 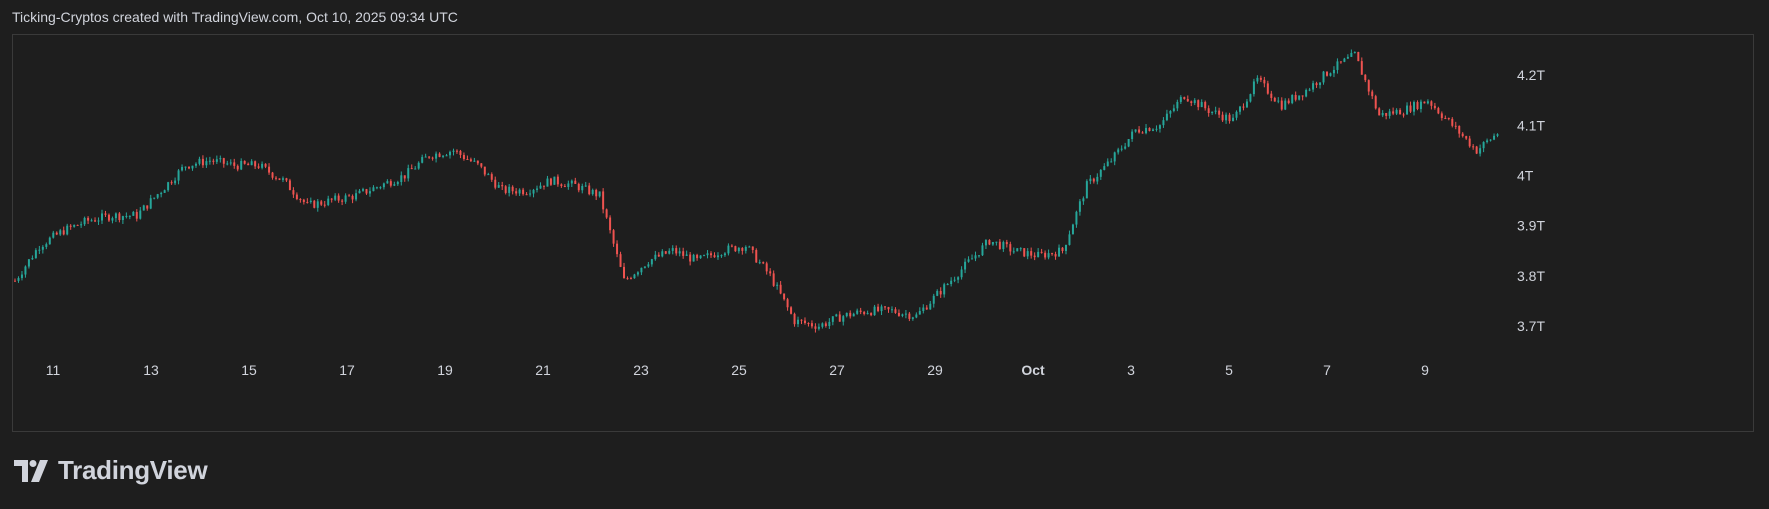 What do you see at coordinates (1525, 175) in the screenshot?
I see `y-tick-label: 4T` at bounding box center [1525, 175].